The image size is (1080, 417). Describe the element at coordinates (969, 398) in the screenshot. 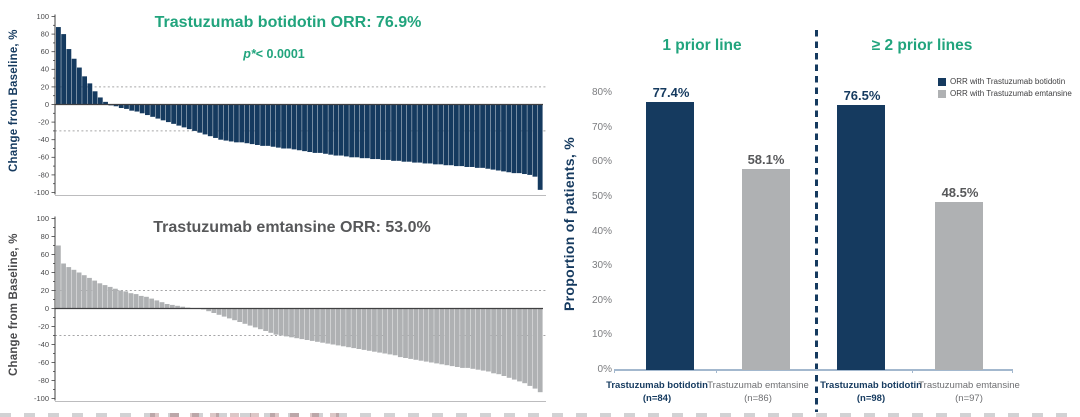

I see `bar-n-label: (n=97)` at that location.